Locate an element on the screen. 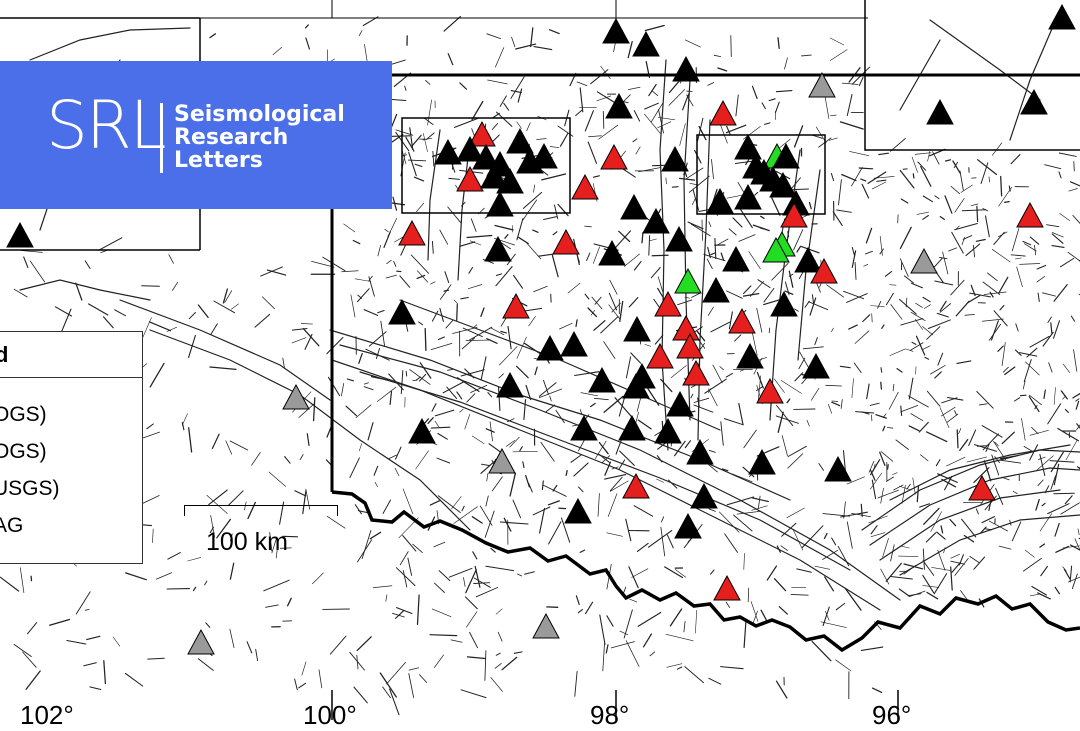  scale-bar-label: 100 km is located at coordinates (247, 542).